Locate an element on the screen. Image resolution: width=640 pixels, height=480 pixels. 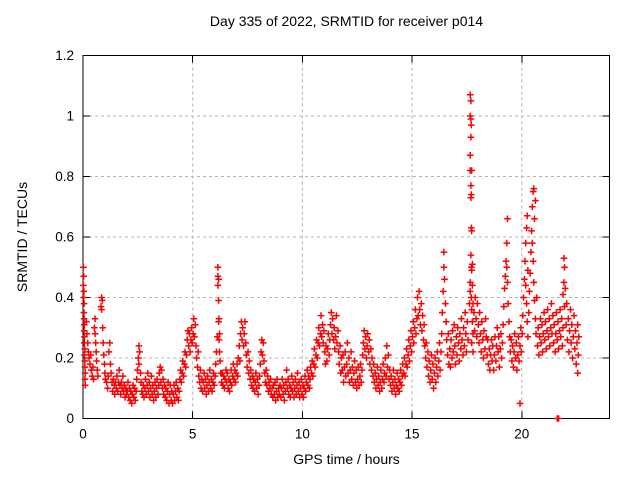
x-tick-label: 5 is located at coordinates (193, 434).